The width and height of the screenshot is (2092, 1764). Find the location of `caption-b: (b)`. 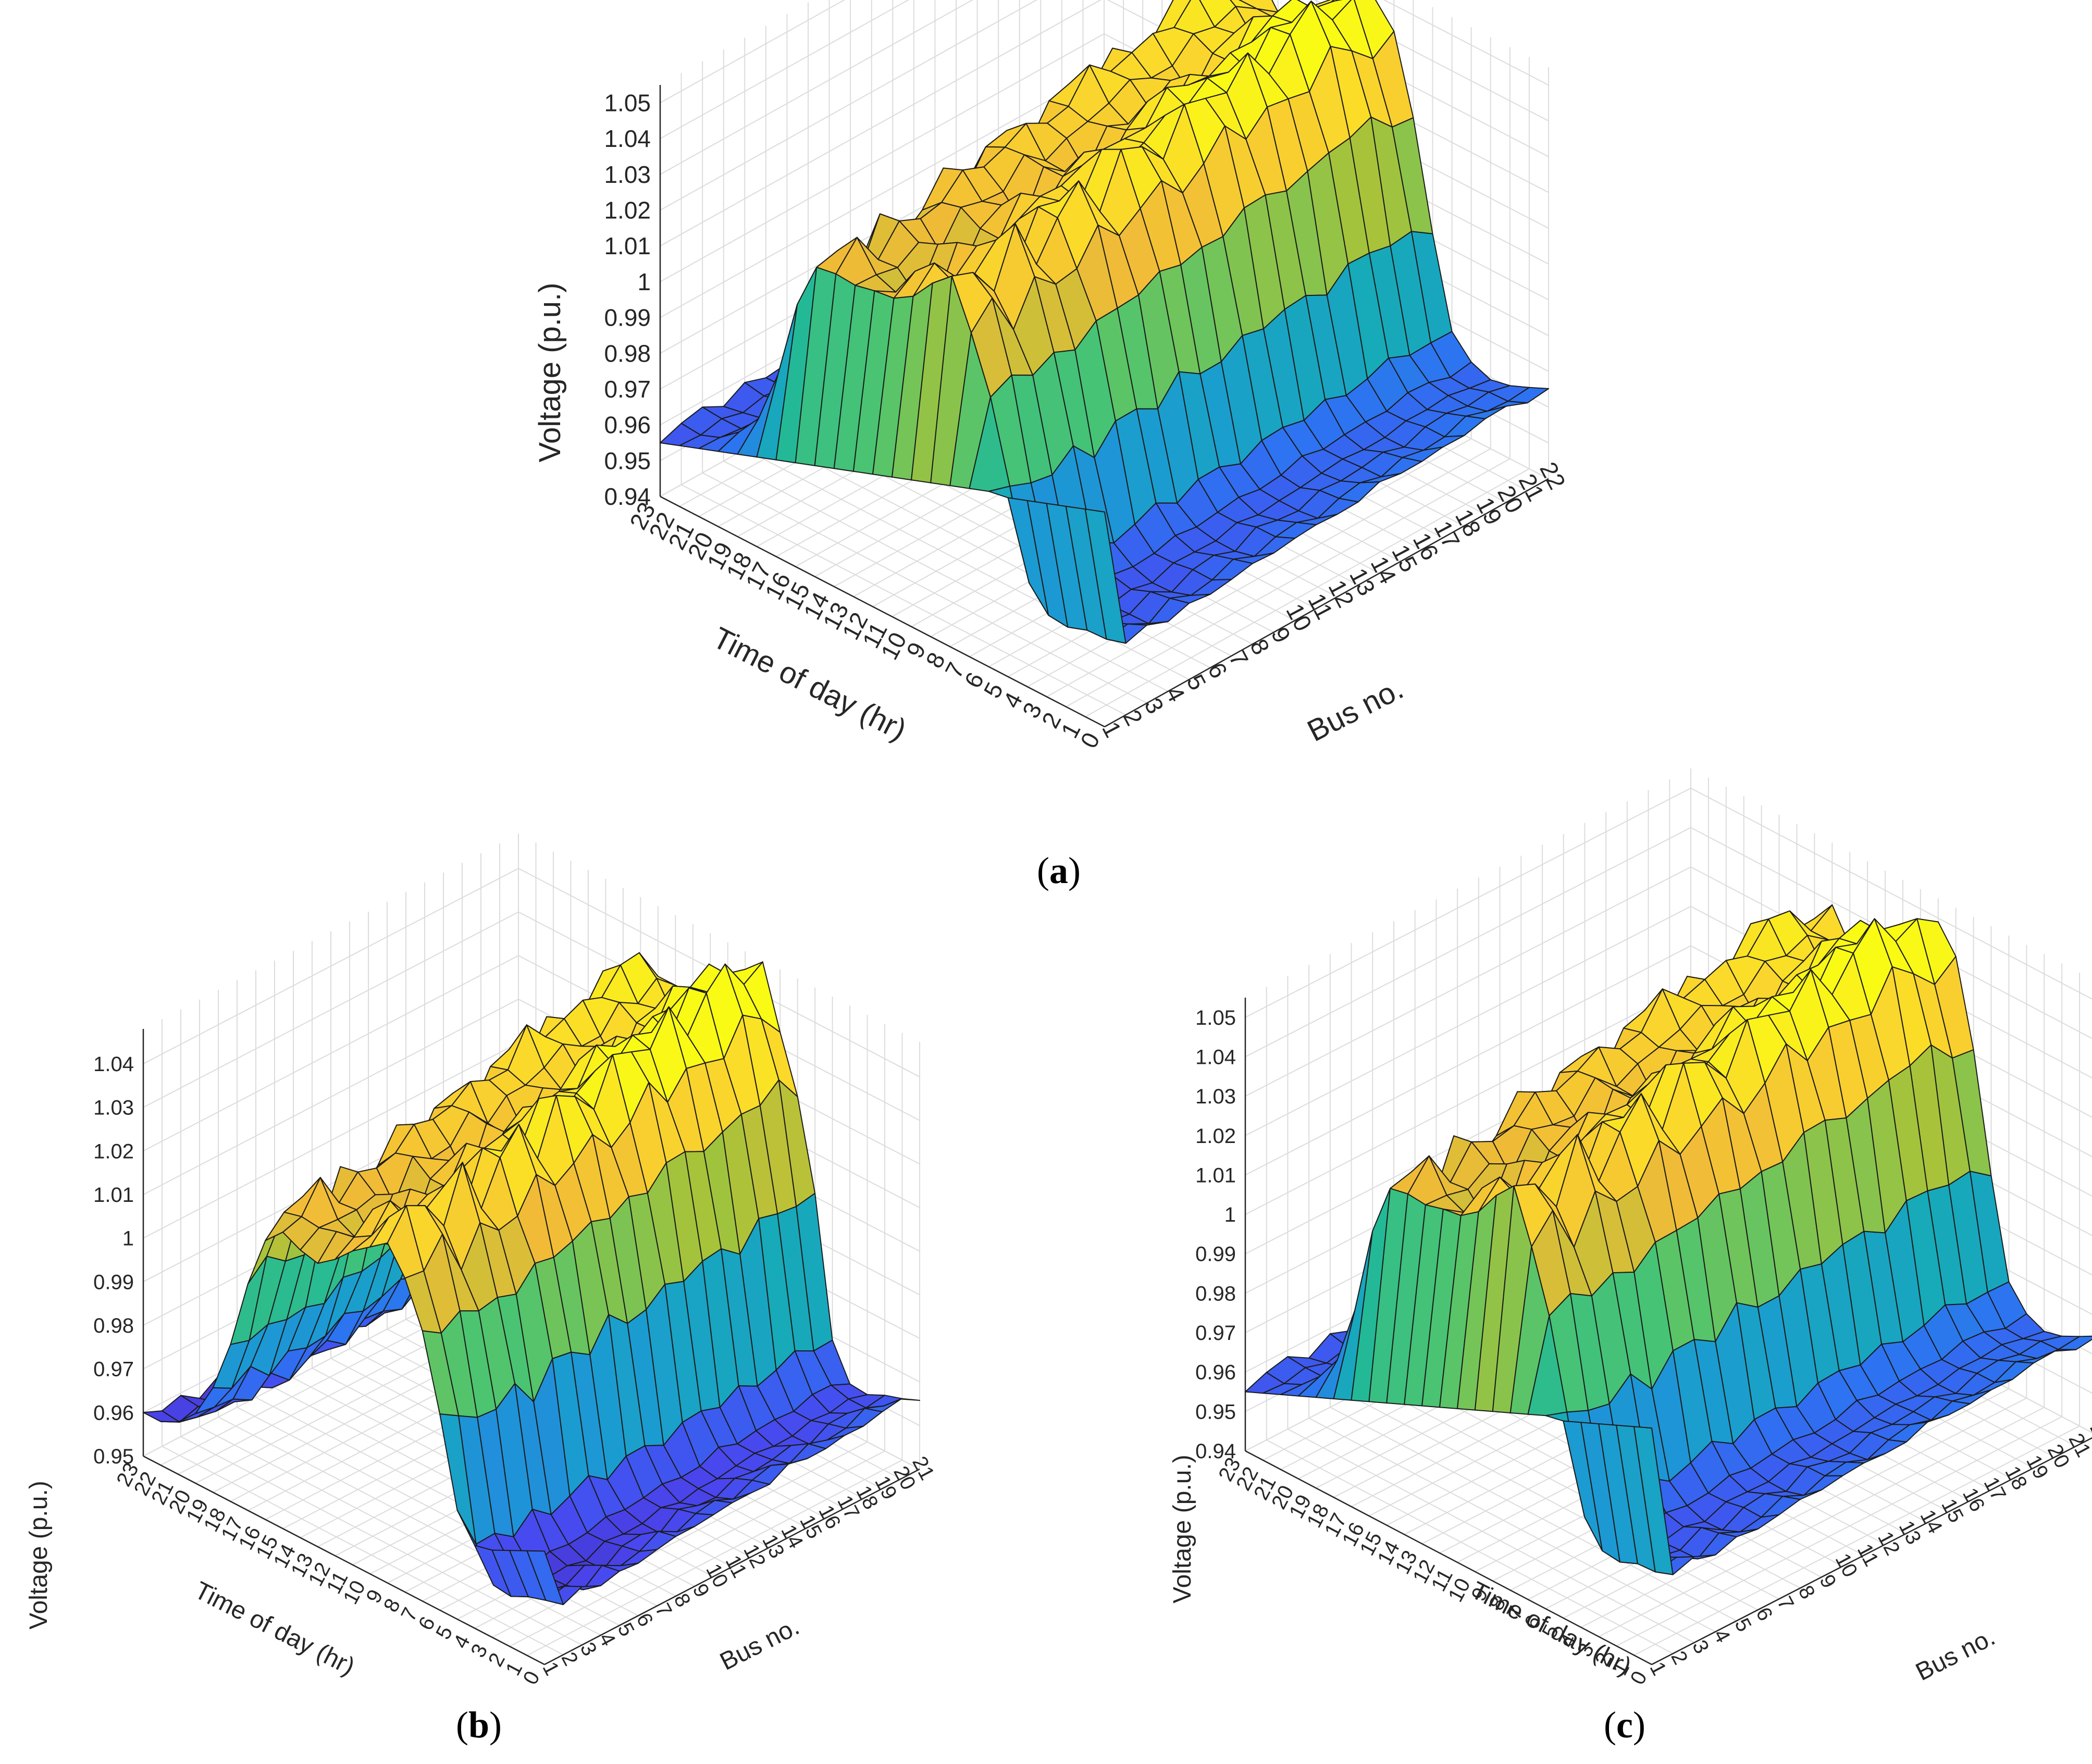

caption-b: (b) is located at coordinates (479, 1725).